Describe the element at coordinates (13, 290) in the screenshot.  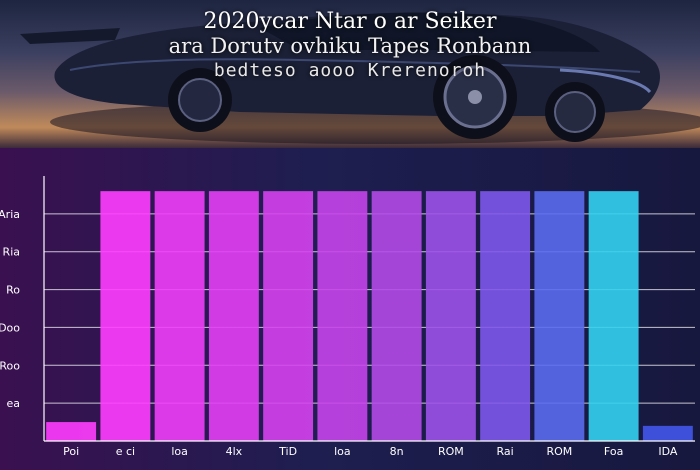
I see `y-tick-label: Ro` at that location.